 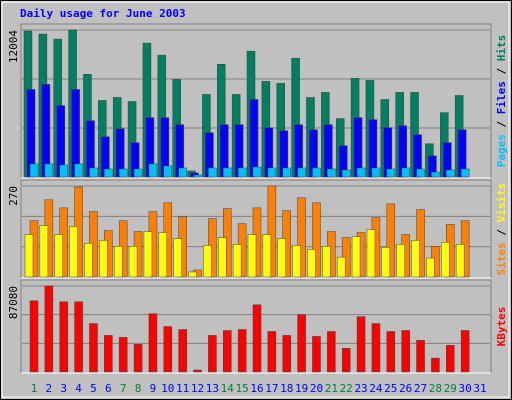 What do you see at coordinates (286, 388) in the screenshot?
I see `x-tick-label: 18` at bounding box center [286, 388].